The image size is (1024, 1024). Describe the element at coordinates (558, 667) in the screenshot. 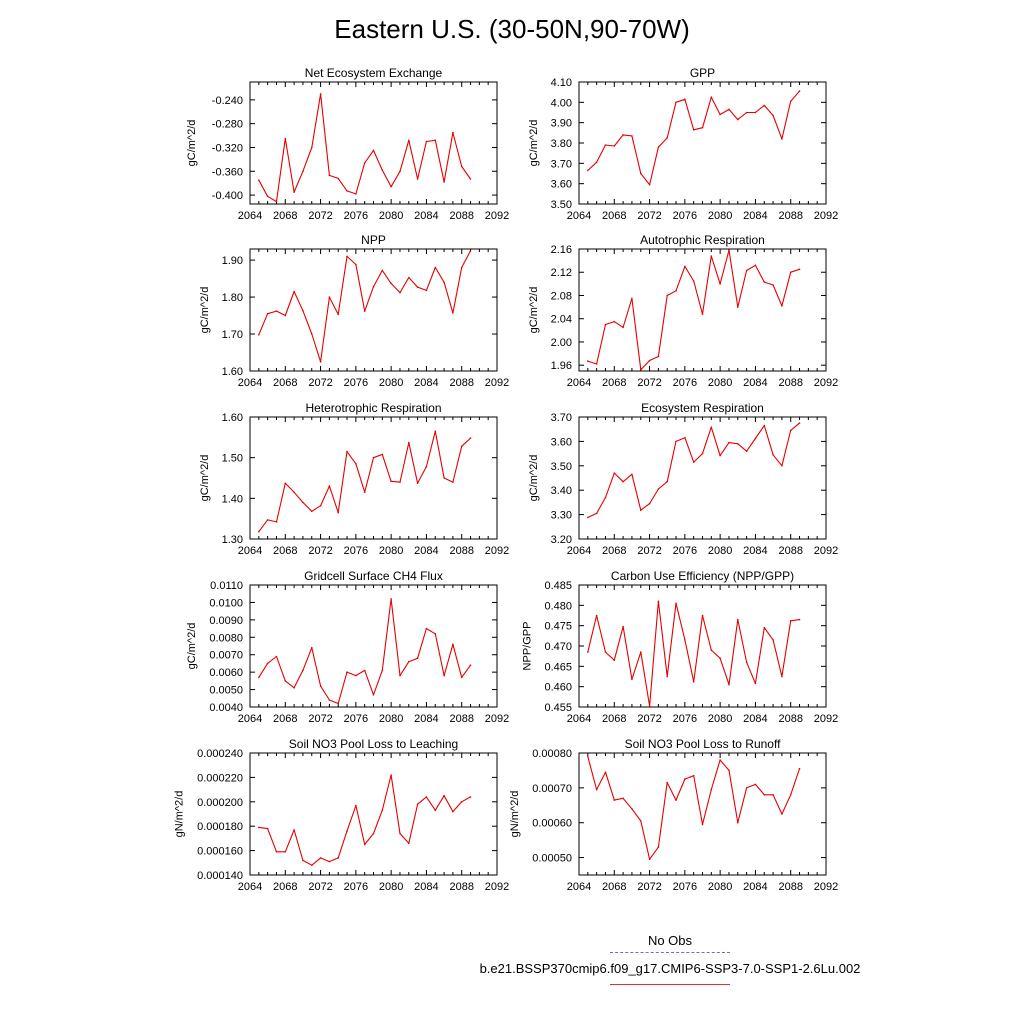

I see `y-tick-label: 0.465` at that location.